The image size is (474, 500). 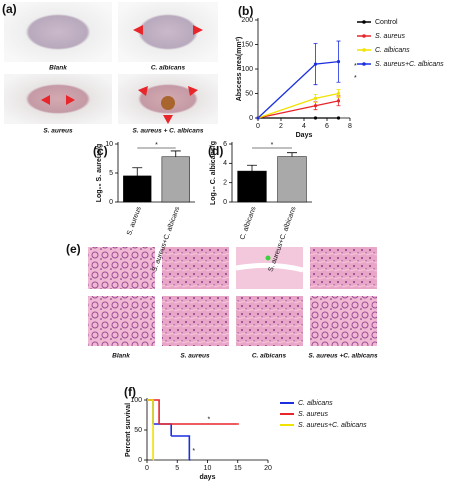 What do you see at coordinates (343, 356) in the screenshot?
I see `histology-label: S. aureus +C. albicans` at bounding box center [343, 356].